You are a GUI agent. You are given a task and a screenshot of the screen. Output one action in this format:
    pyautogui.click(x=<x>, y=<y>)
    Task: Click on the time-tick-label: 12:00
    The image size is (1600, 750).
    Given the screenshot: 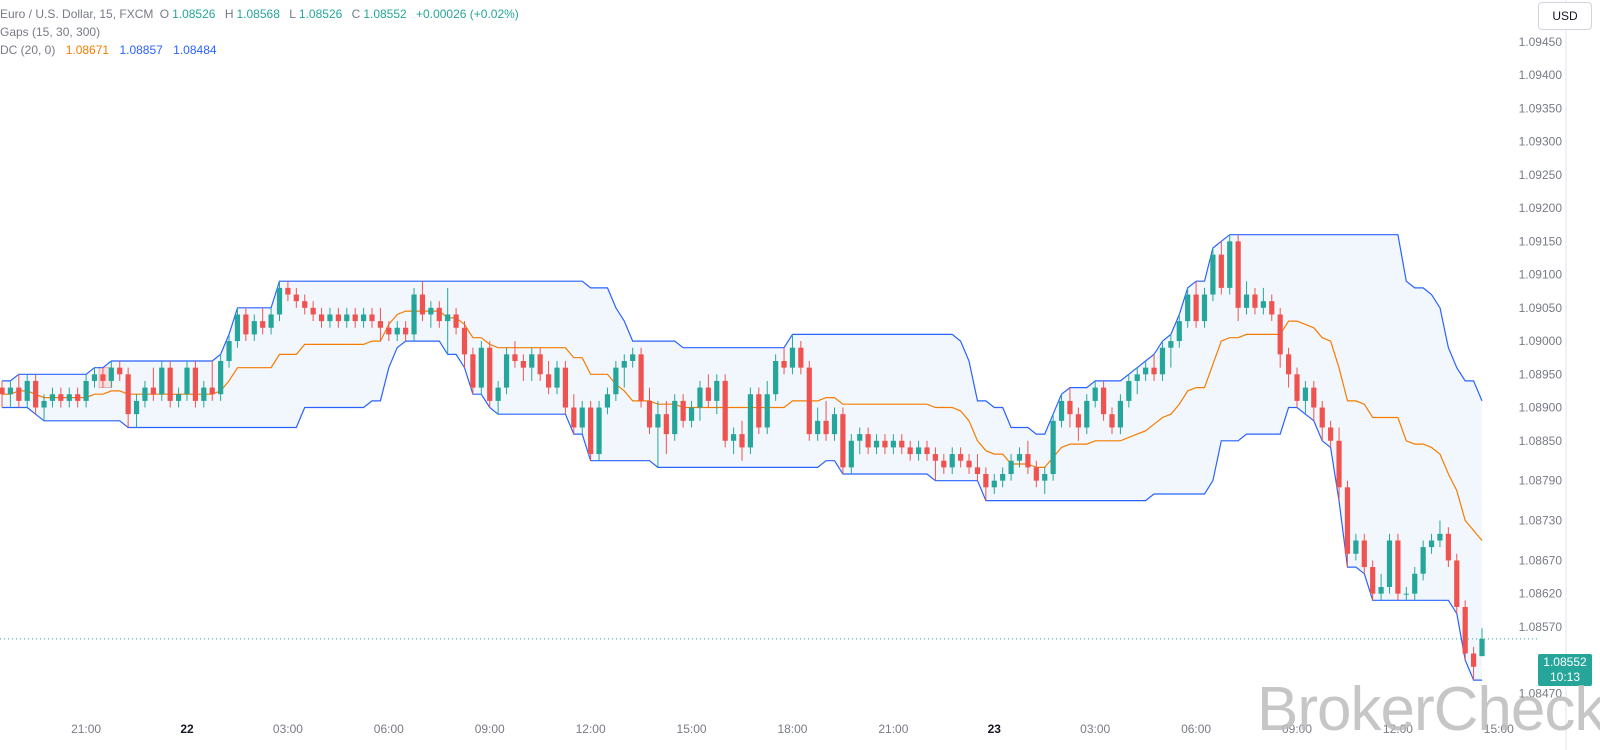 What is the action you would take?
    pyautogui.click(x=591, y=729)
    